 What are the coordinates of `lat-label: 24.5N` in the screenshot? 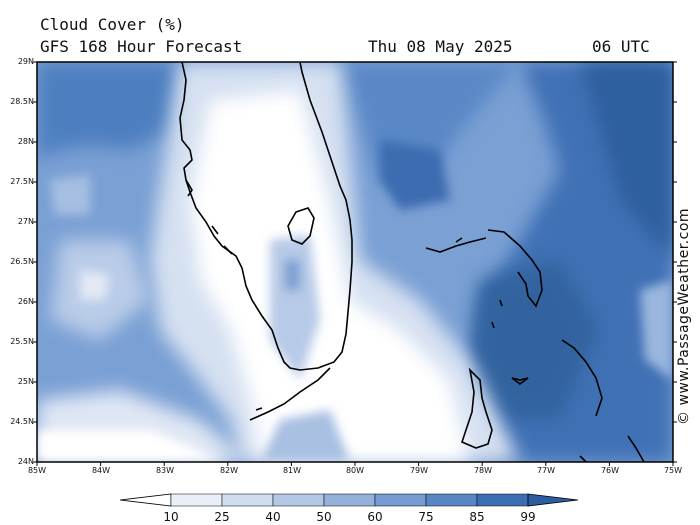 It's located at (22, 421).